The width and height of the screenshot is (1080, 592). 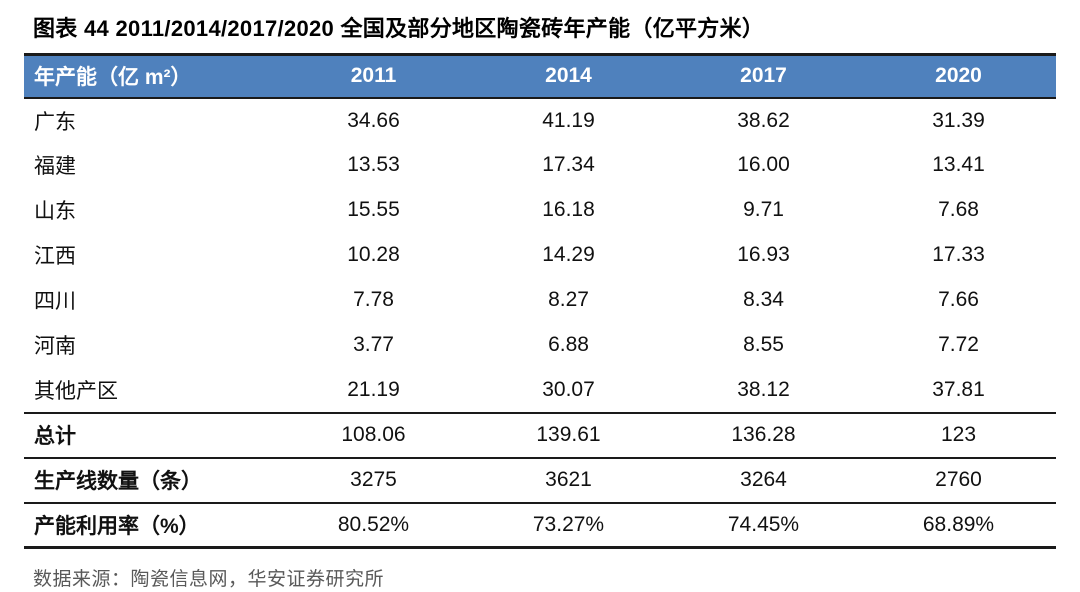 What do you see at coordinates (958, 479) in the screenshot?
I see `value-cell: 2760` at bounding box center [958, 479].